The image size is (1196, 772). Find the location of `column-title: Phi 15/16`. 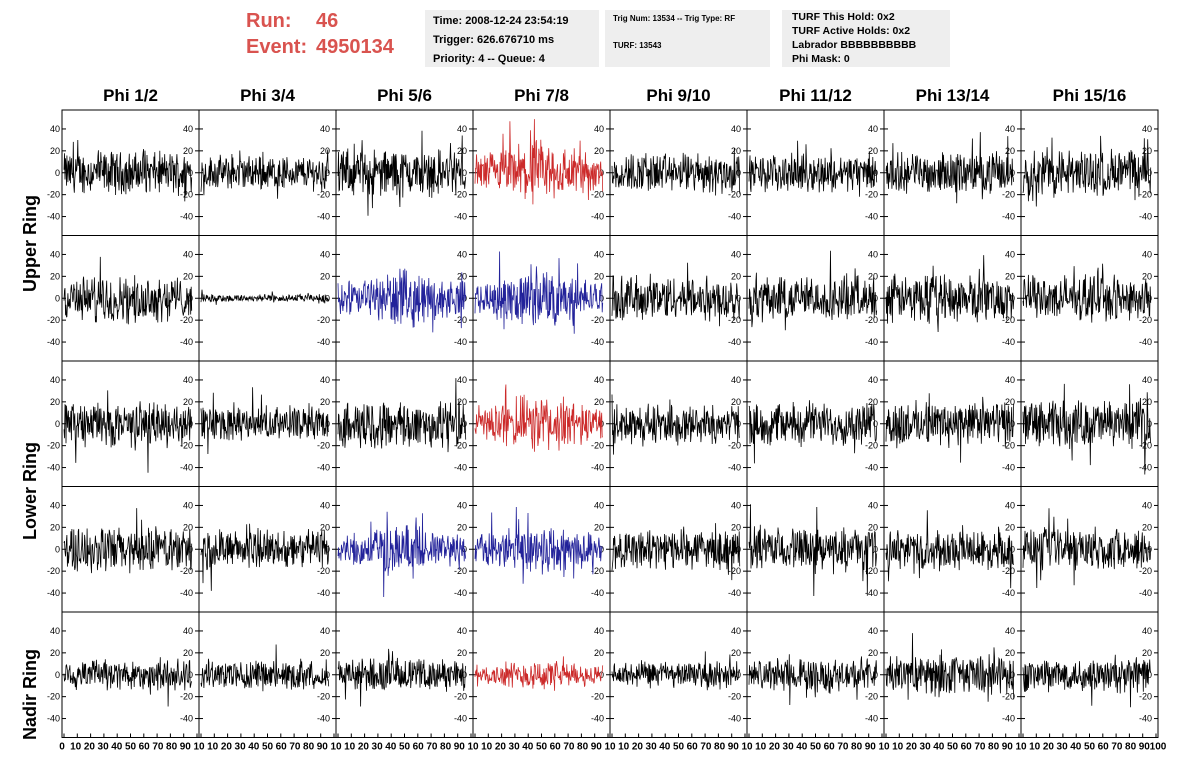

column-title: Phi 15/16 is located at coordinates (1089, 95).